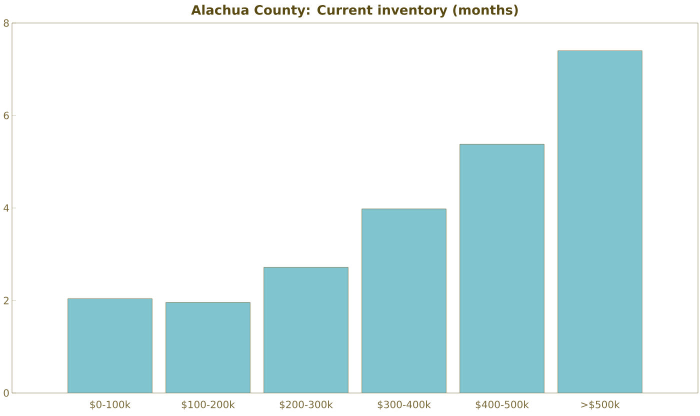 This screenshot has height=416, width=700. What do you see at coordinates (404, 405) in the screenshot?
I see `x-tick-label: $300-400k` at bounding box center [404, 405].